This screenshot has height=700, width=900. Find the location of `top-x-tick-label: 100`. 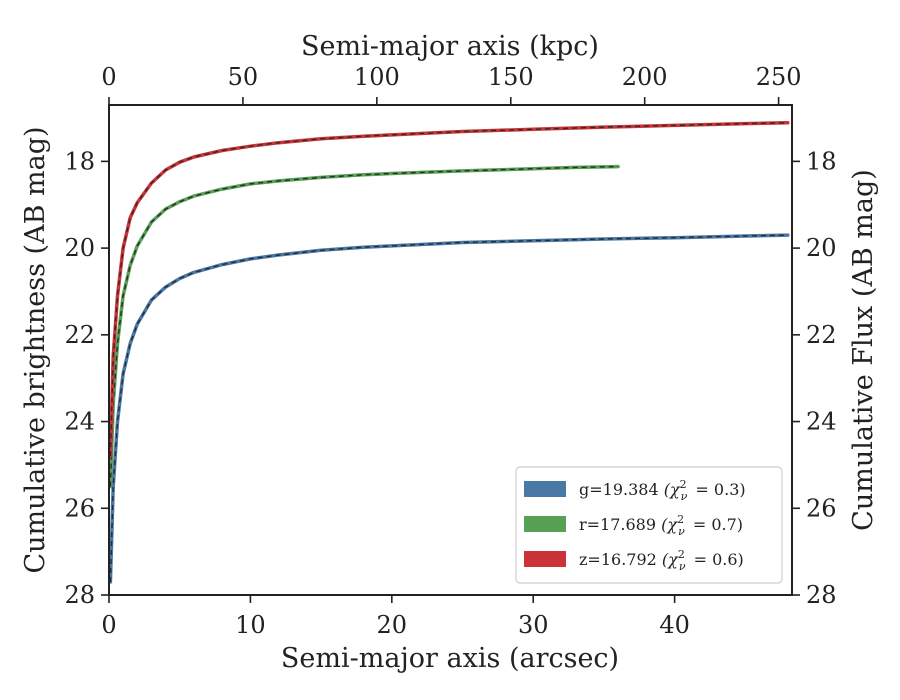

top-x-tick-label: 100 is located at coordinates (377, 77).